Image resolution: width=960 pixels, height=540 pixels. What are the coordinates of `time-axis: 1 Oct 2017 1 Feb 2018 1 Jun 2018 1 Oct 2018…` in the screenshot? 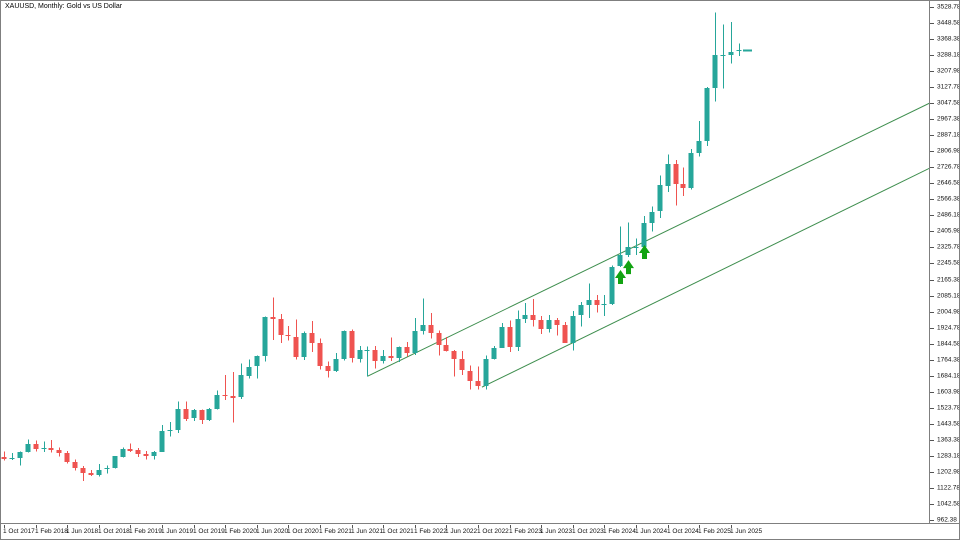 It's located at (465, 531).